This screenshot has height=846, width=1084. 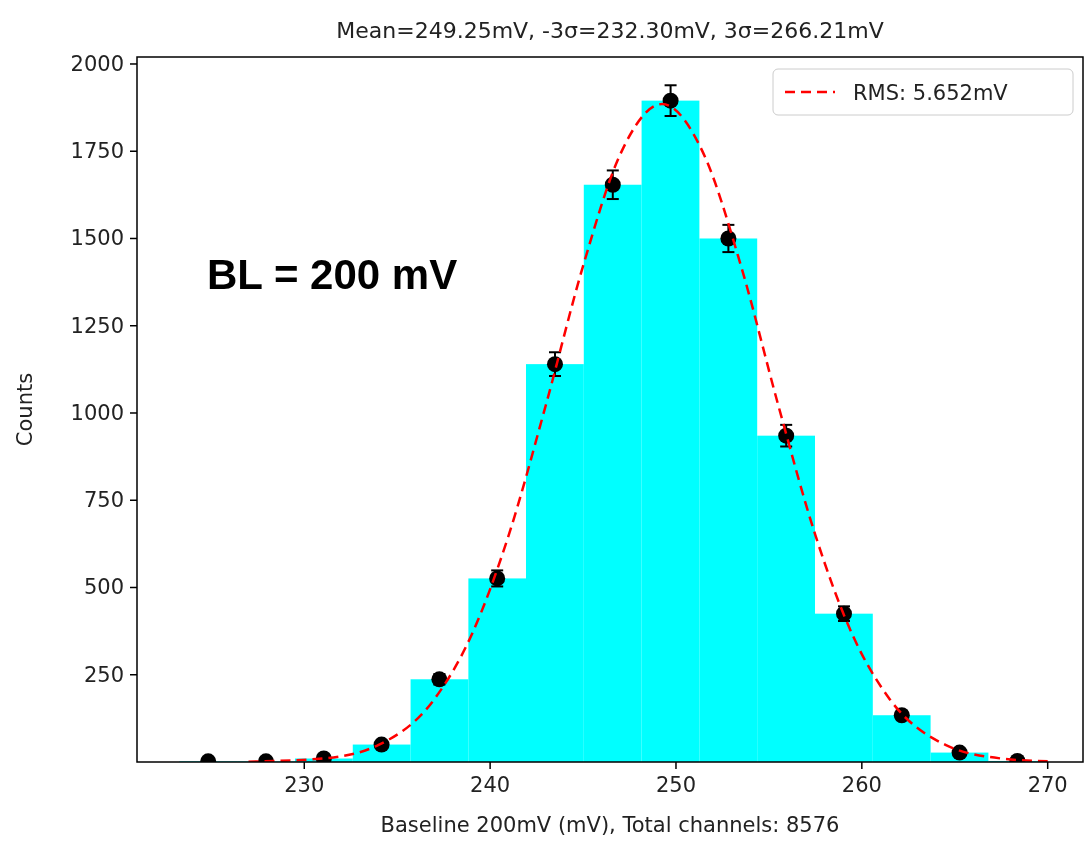 I want to click on x-tick-label: 270, so click(x=1047, y=785).